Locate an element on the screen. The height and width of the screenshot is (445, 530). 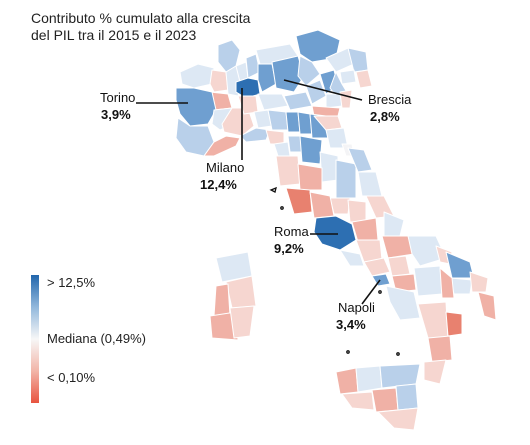
province-pisa-livorno is located at coordinates (288, 171).